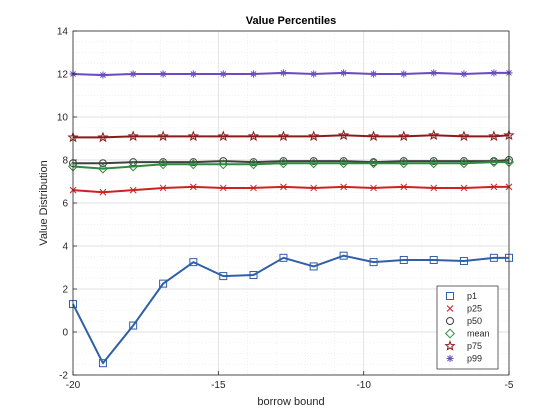  Describe the element at coordinates (450, 333) in the screenshot. I see `legend-marker-mean` at that location.